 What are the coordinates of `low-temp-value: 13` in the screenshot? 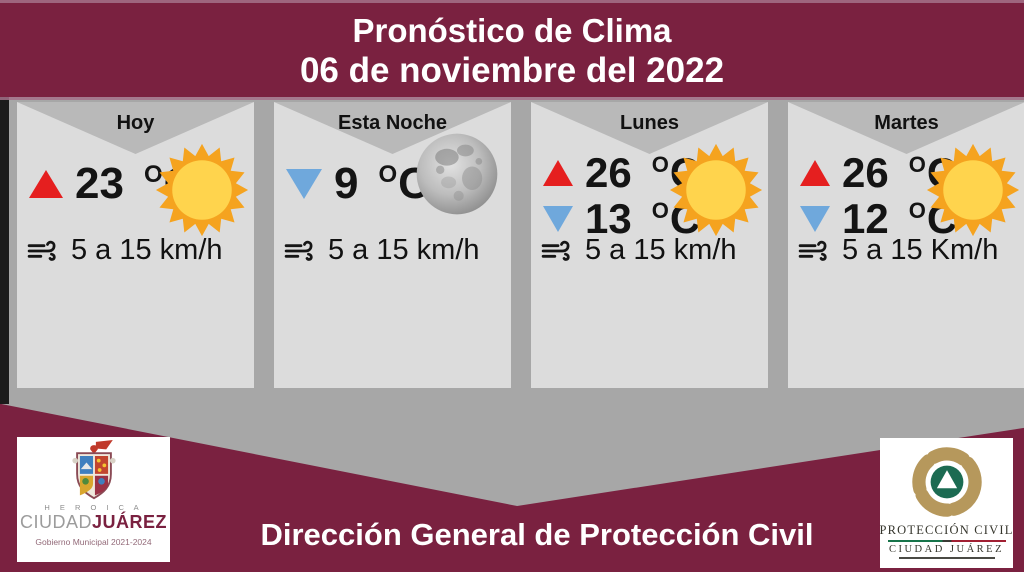 It's located at (608, 218).